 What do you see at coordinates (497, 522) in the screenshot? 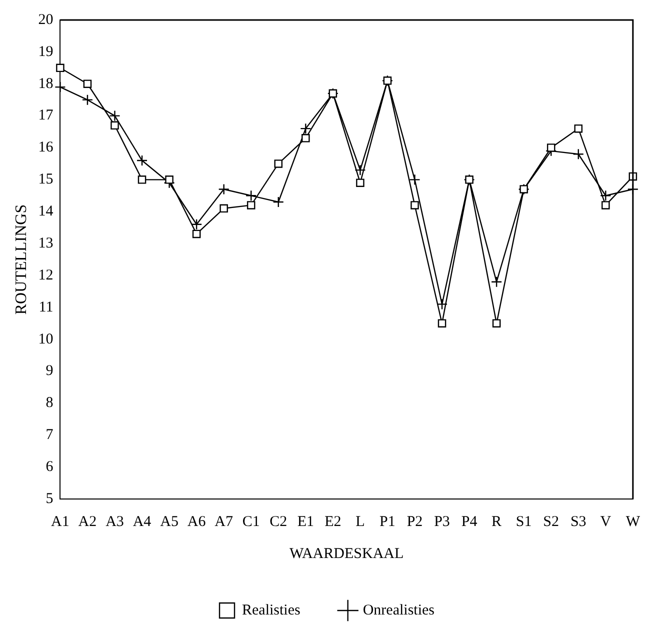
I see `x-tick-label: R` at bounding box center [497, 522].